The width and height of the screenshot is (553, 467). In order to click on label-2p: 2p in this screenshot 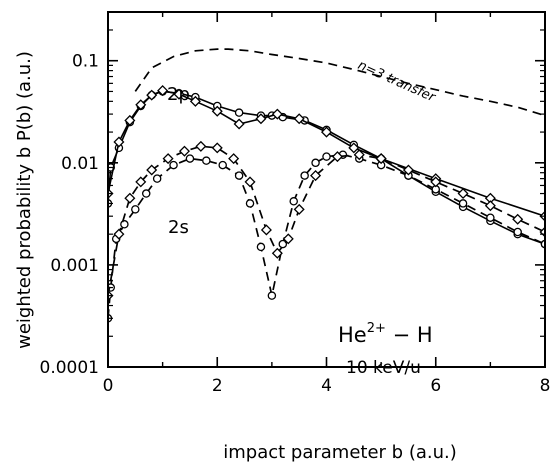, I will do `click(178, 94)`.